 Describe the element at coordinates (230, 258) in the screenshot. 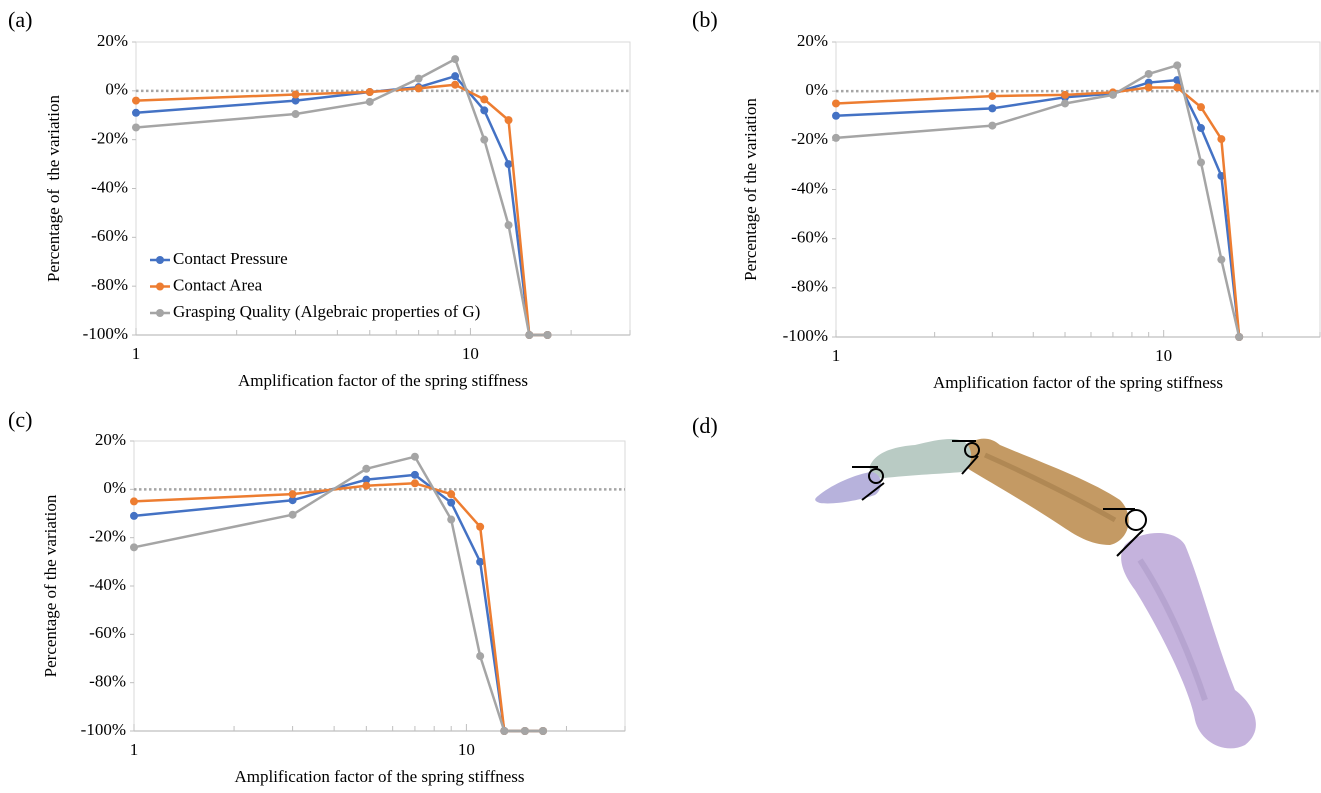

I see `legend-label: Contact Pressure` at that location.